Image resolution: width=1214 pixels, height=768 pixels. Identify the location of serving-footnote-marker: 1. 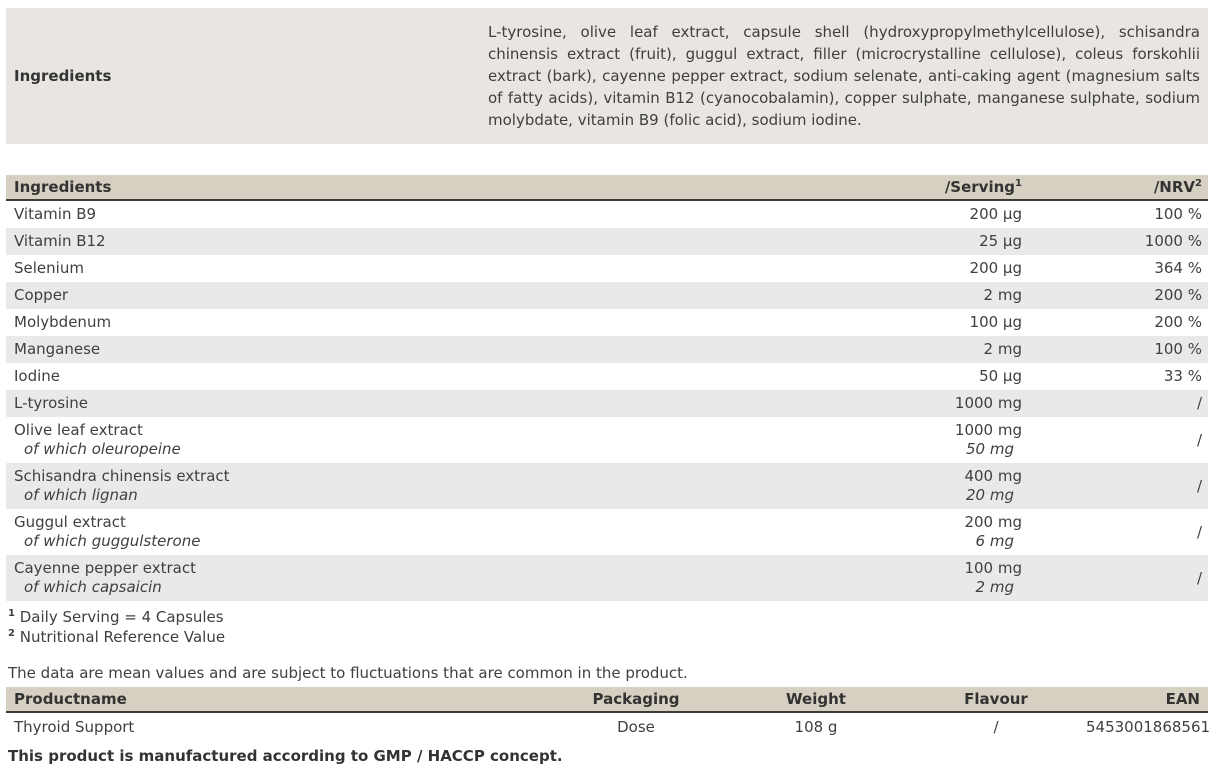
(1018, 183).